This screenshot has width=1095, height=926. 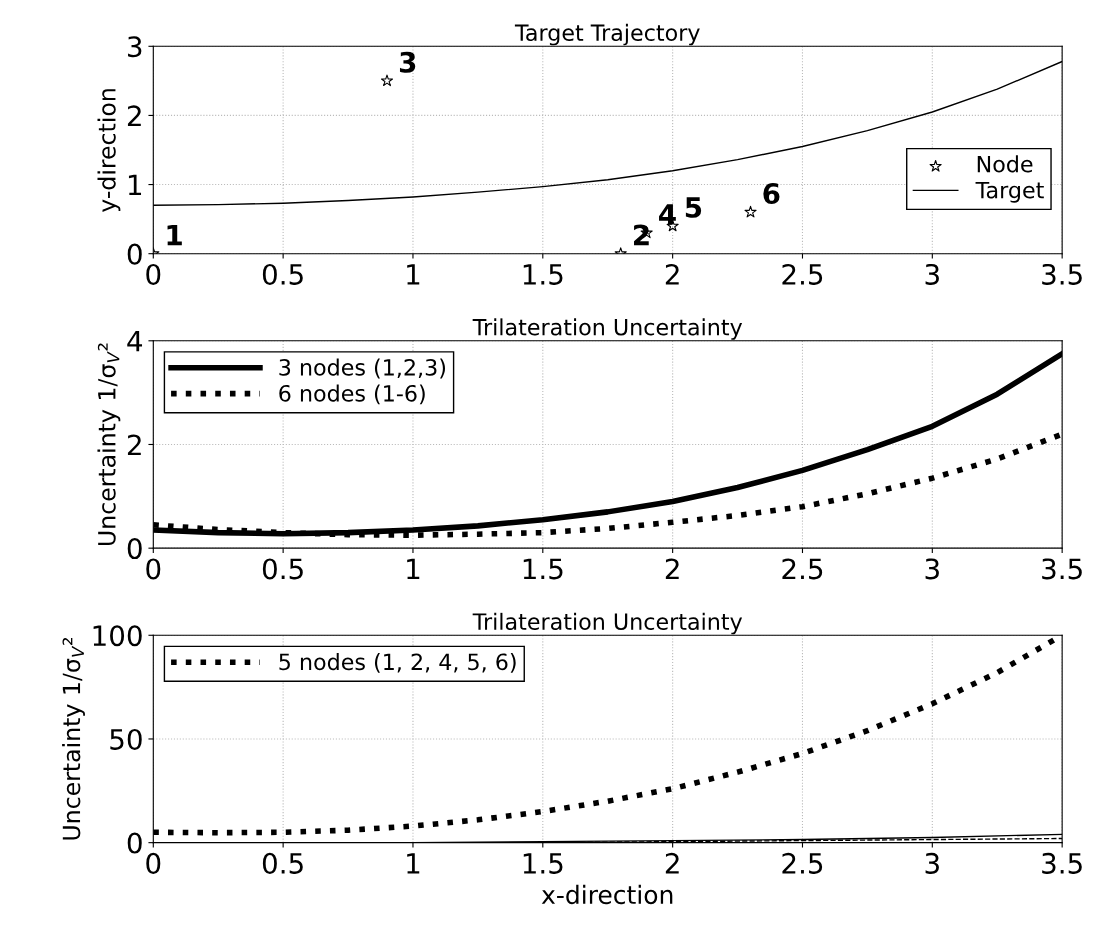 I want to click on legend-label: Target, so click(x=1009, y=192).